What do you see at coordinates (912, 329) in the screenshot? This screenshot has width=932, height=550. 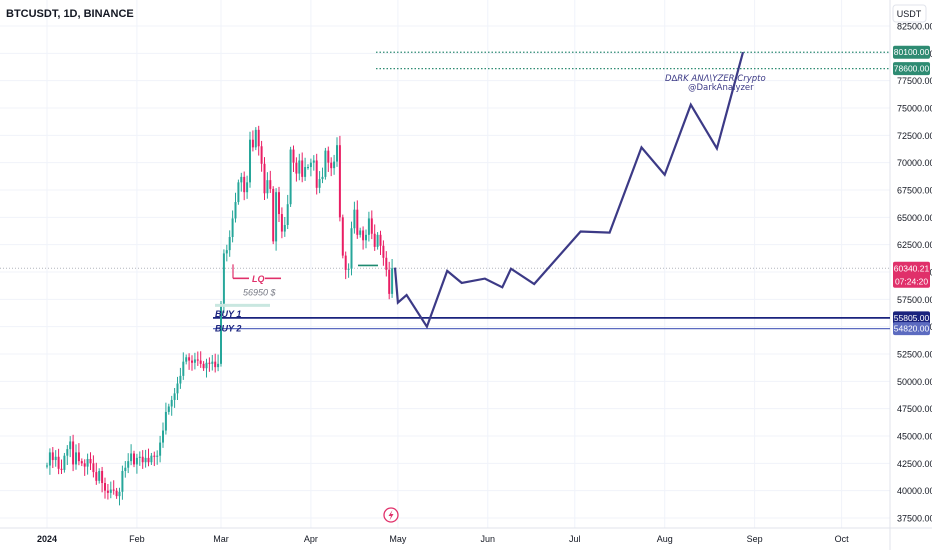 I see `price-tag-value: 54820.00` at bounding box center [912, 329].